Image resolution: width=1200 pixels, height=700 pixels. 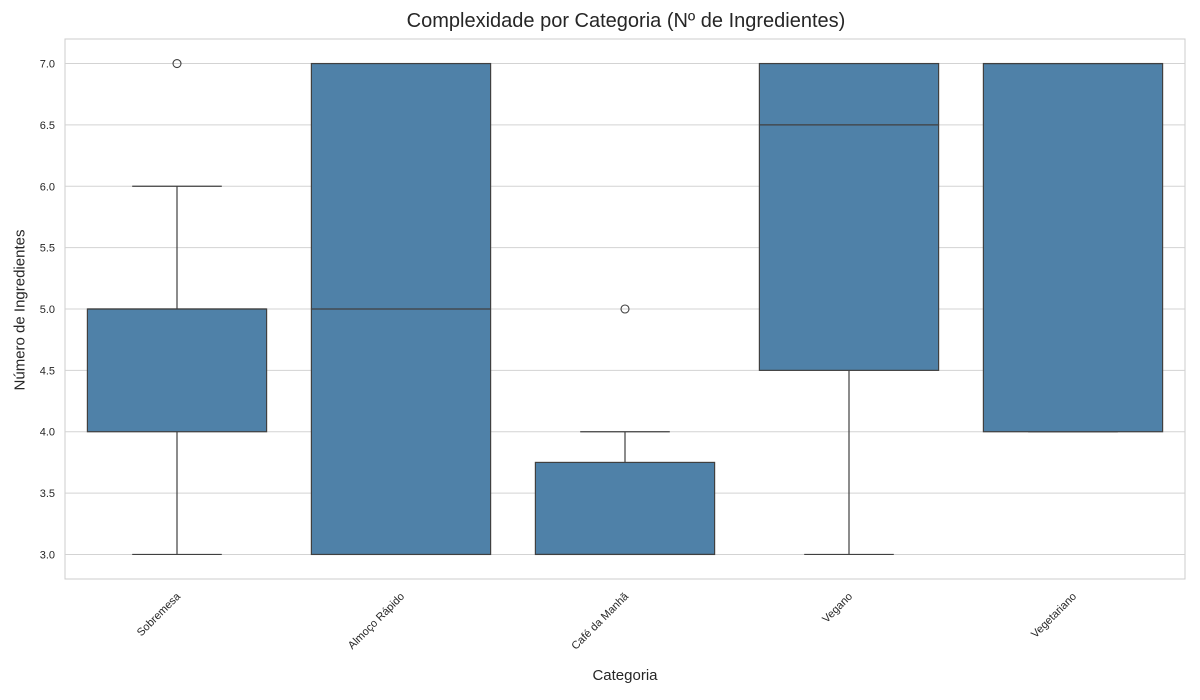 I want to click on x-tick-label: Vegano, so click(x=837, y=608).